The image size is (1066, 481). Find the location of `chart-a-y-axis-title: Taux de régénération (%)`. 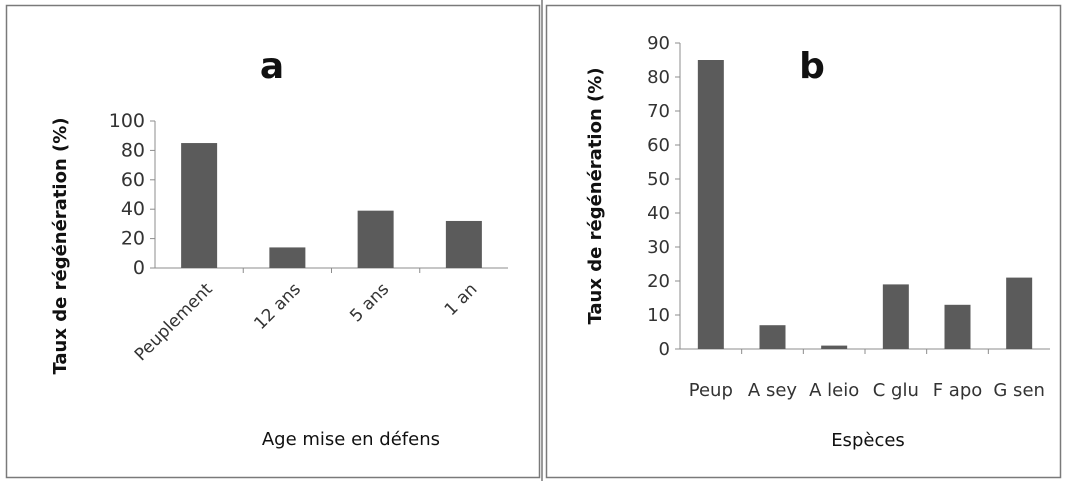

chart-a-y-axis-title: Taux de régénération (%) is located at coordinates (60, 245).